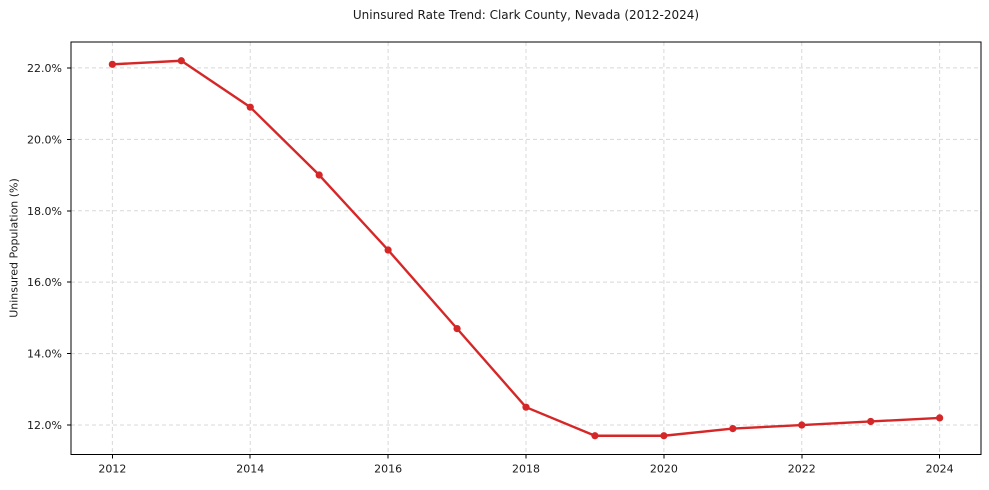 Image resolution: width=989 pixels, height=490 pixels. I want to click on y-tick-label: 18.0%, so click(44, 211).